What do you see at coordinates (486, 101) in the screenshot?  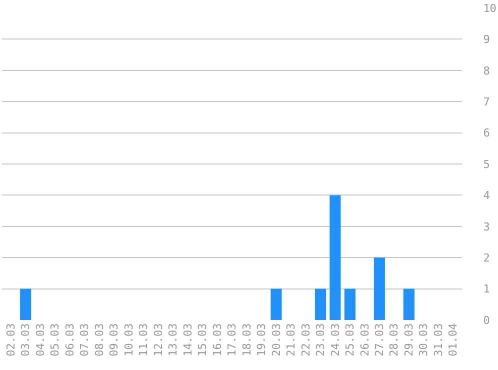 I see `y-tick-label: 7` at bounding box center [486, 101].